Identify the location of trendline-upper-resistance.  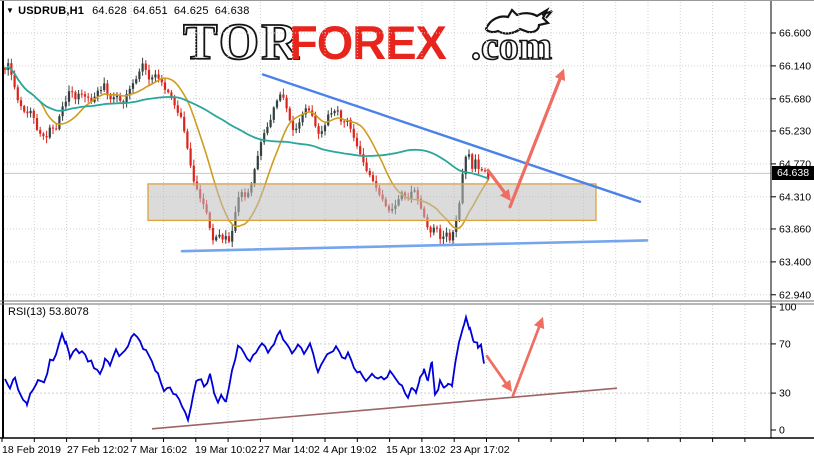
(451, 138).